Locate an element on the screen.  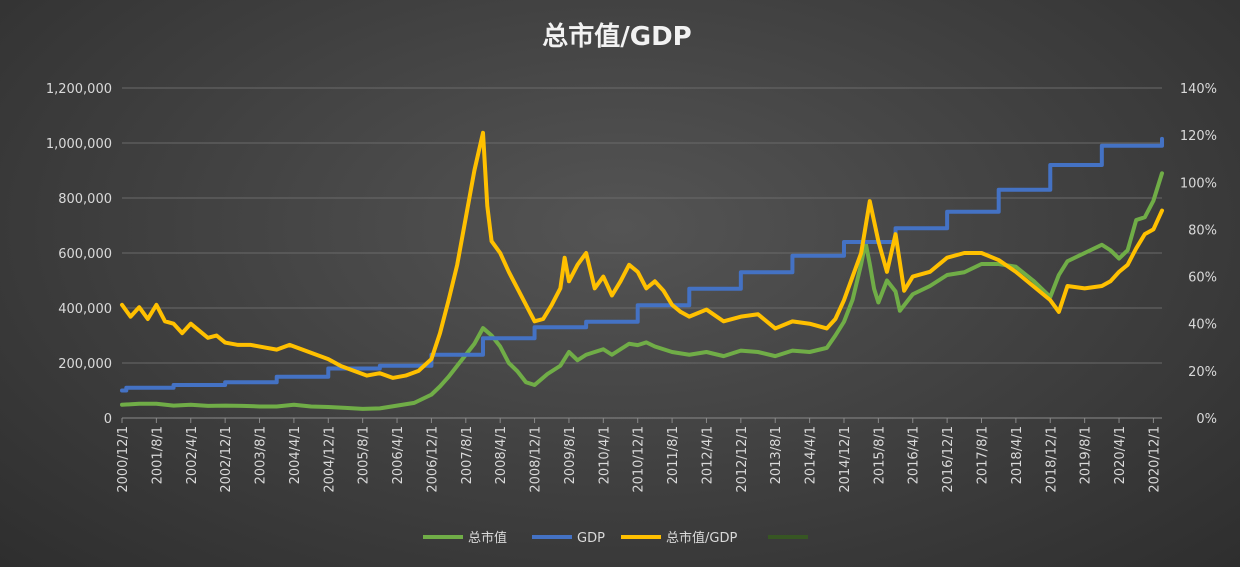
y-right-tick-label: 60% is located at coordinates (1202, 278).